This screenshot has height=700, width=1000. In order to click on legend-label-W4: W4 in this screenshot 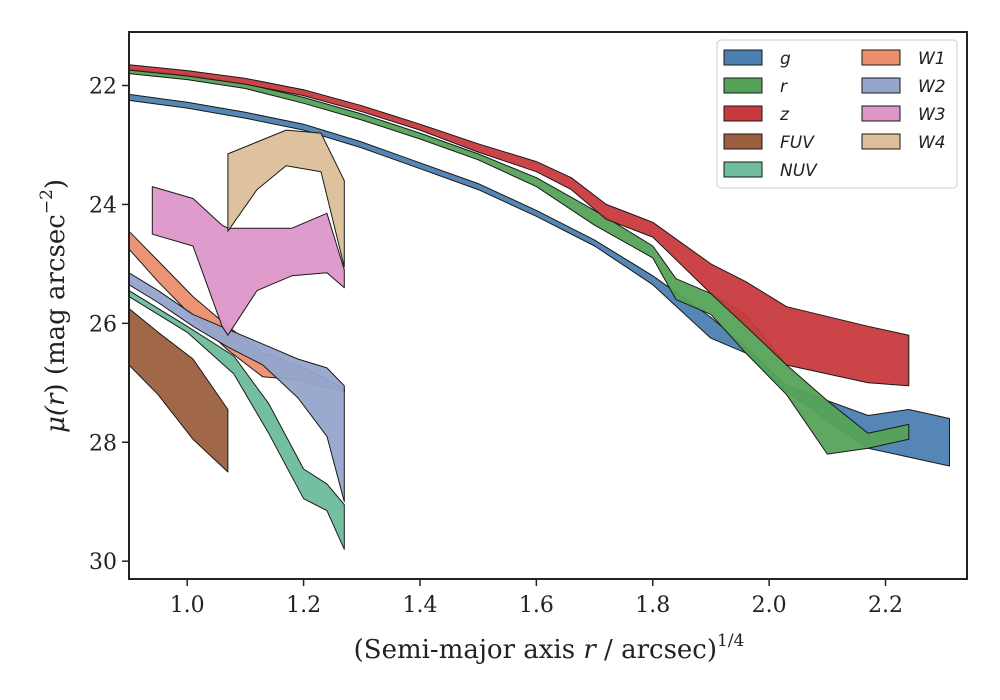, I will do `click(932, 143)`.